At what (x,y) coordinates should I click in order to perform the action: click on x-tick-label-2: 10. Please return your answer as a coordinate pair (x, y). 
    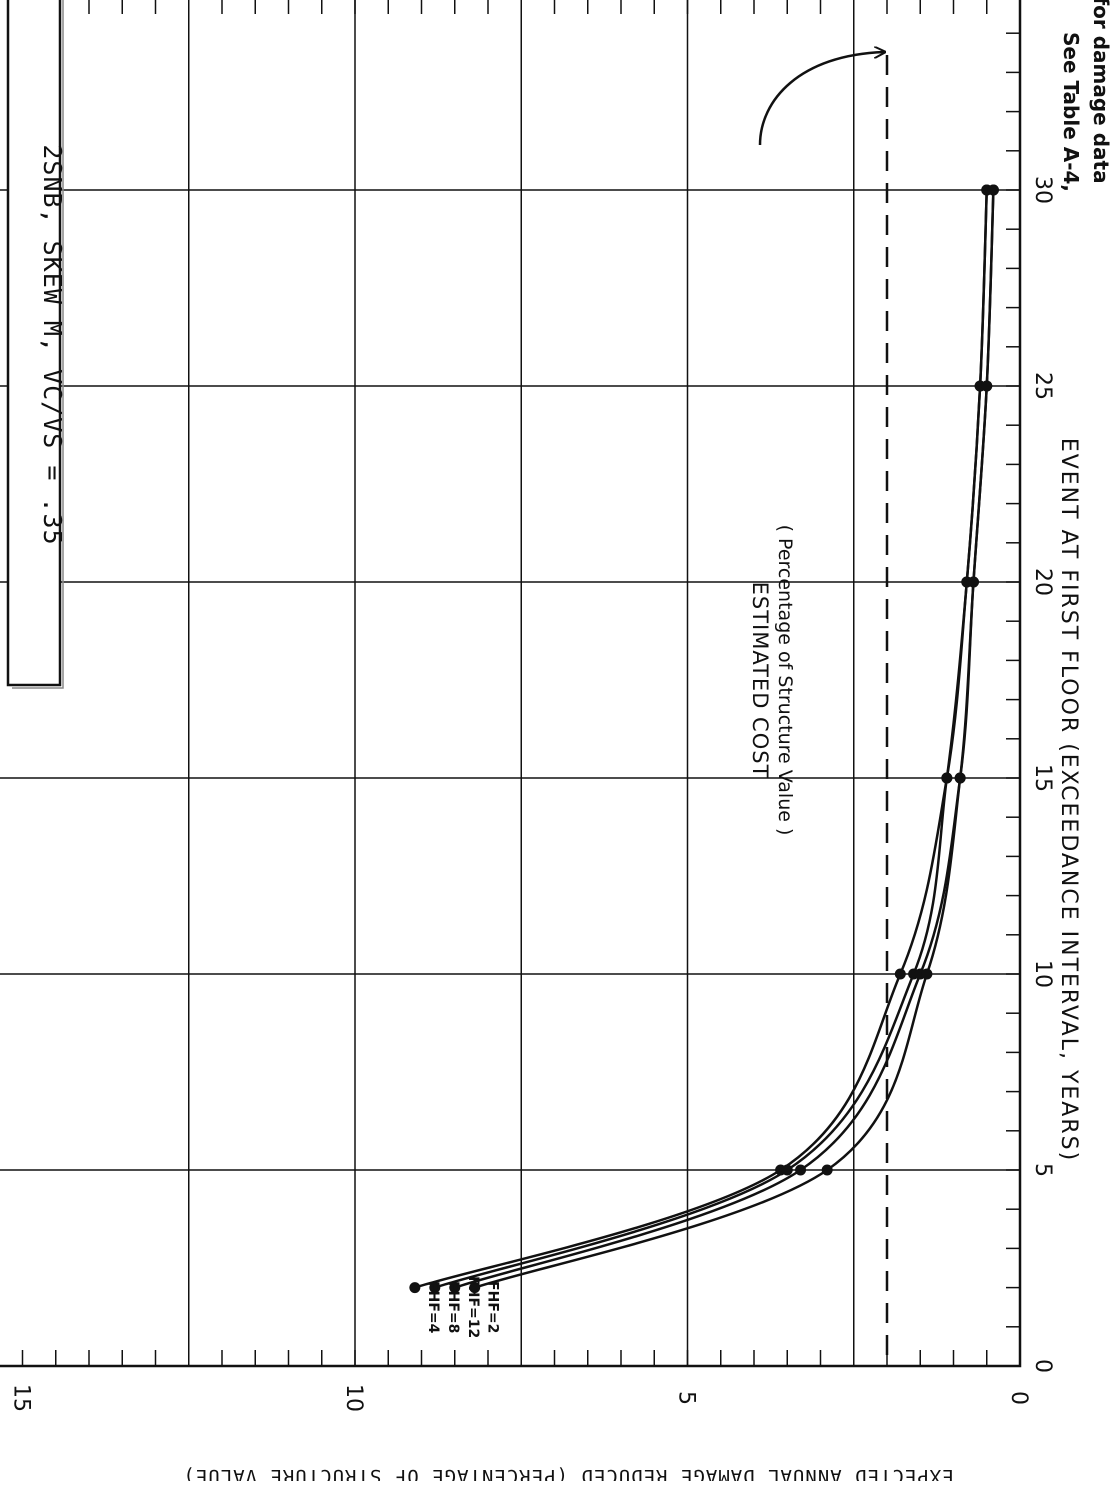
    Looking at the image, I should click on (1042, 974).